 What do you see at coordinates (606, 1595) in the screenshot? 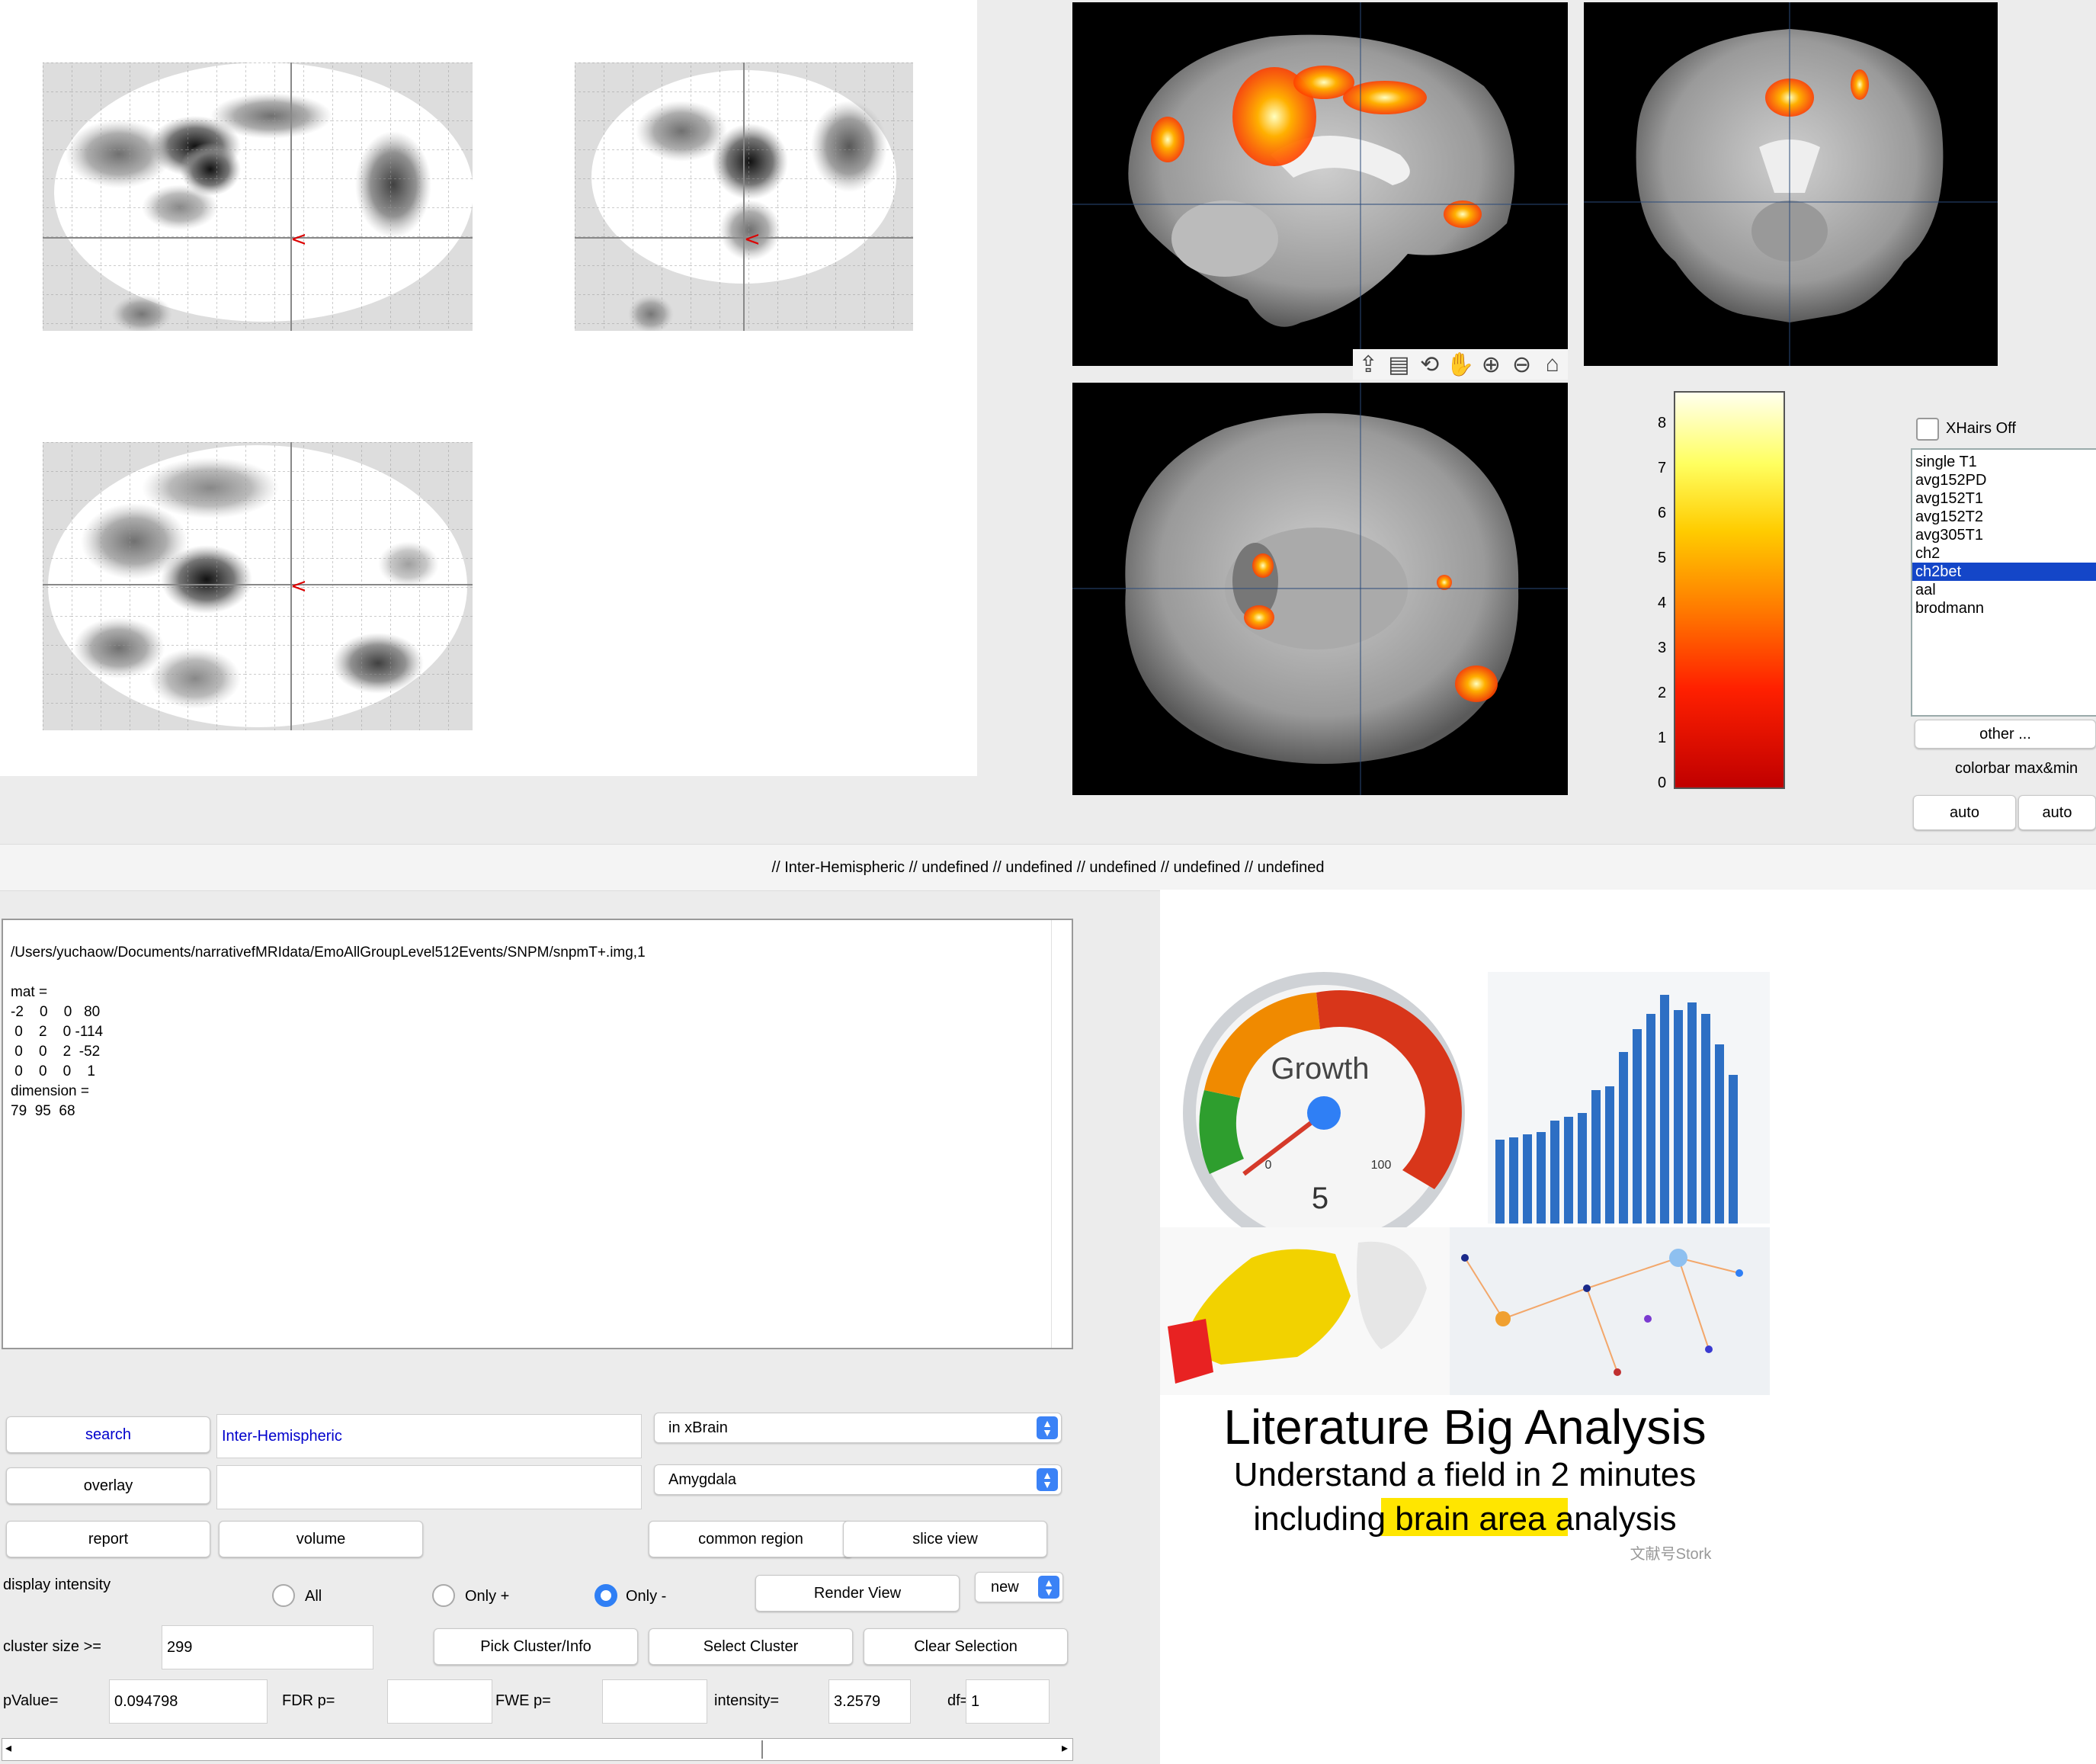
I see `radio-only-negative` at bounding box center [606, 1595].